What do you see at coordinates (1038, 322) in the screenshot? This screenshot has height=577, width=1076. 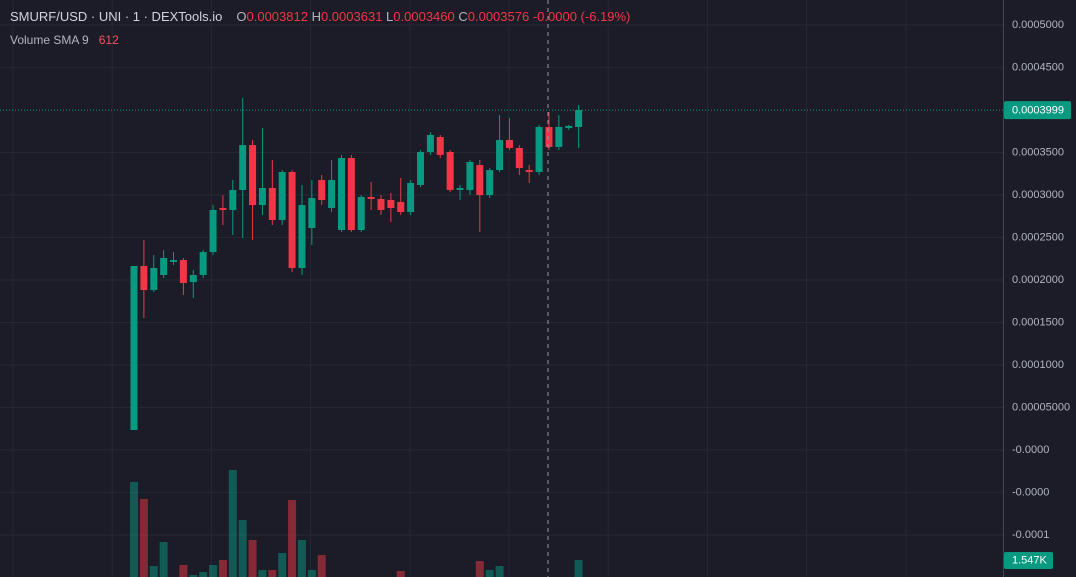 I see `y-tick-label: 0.0001500` at bounding box center [1038, 322].